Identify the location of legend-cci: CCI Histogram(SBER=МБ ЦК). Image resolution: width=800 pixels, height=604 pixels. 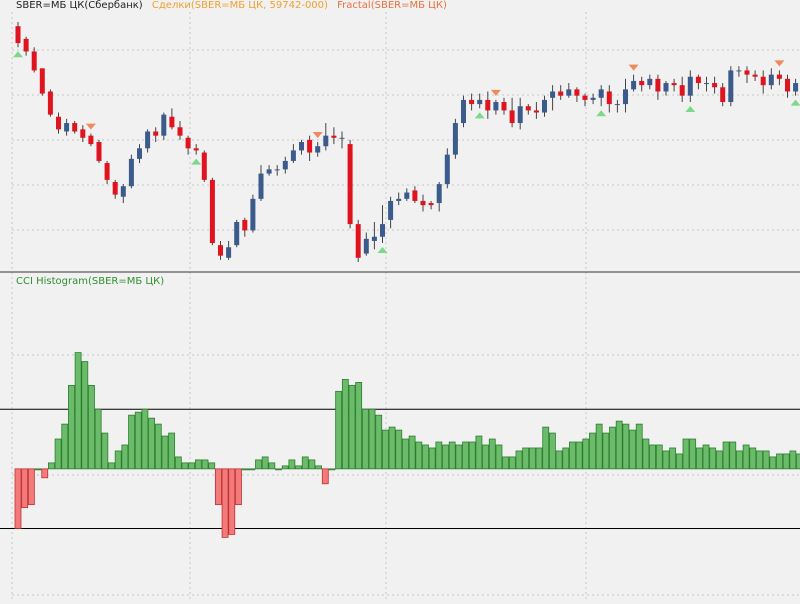
(90, 281).